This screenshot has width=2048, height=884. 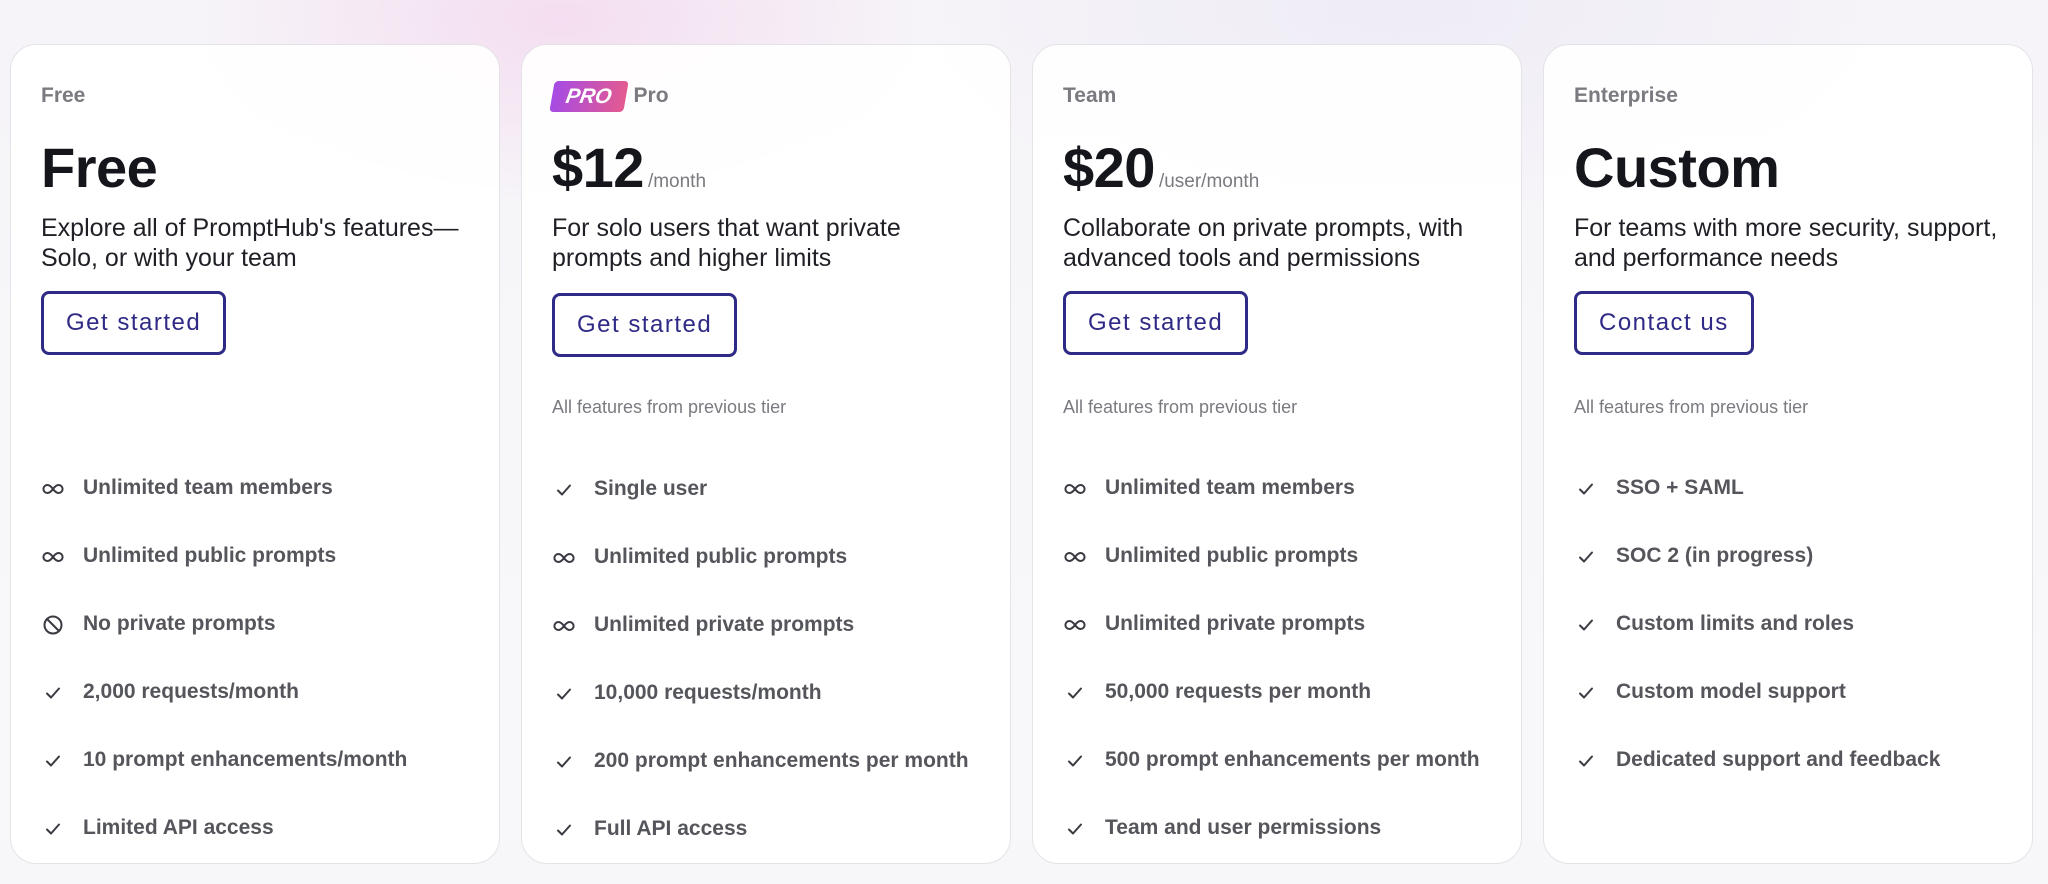 What do you see at coordinates (781, 760) in the screenshot?
I see `feature-text: 200 prompt enhancements per month` at bounding box center [781, 760].